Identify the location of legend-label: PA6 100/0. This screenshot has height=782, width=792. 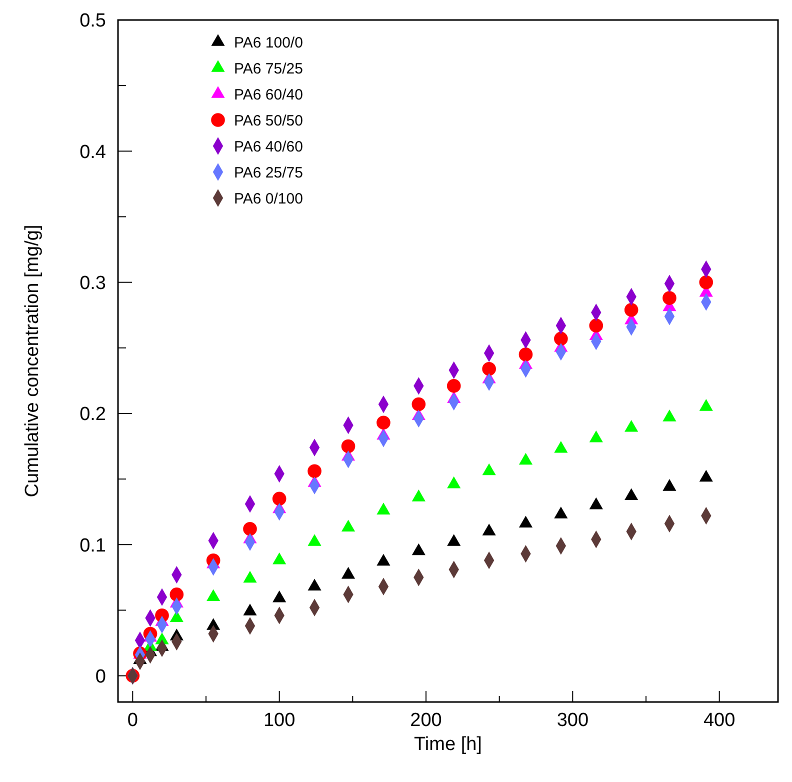
(268, 43).